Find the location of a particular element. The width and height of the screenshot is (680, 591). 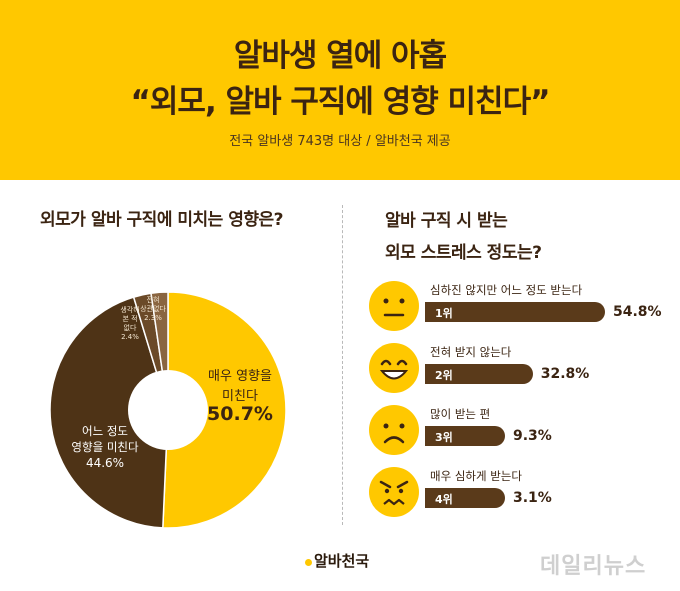

slice-label-somewhat: 어느 정도 영향을 미친다 44.6% is located at coordinates (105, 447).